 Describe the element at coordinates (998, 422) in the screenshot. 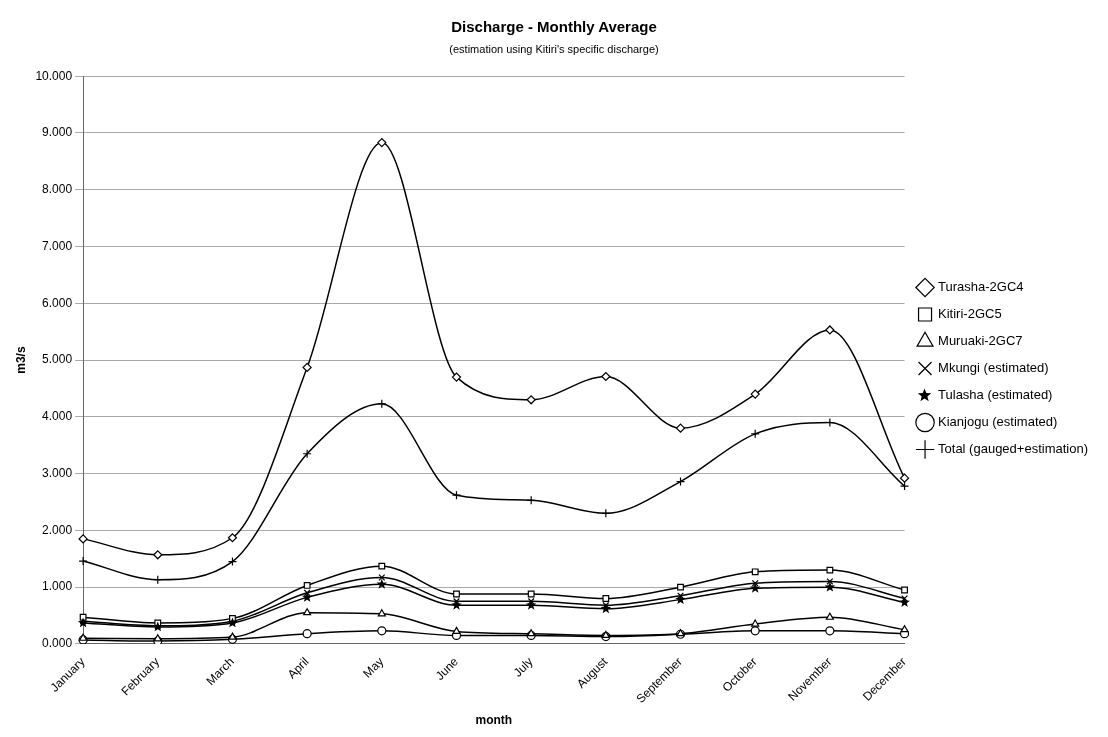

I see `legend-label: Kianjogu (estimated)` at that location.